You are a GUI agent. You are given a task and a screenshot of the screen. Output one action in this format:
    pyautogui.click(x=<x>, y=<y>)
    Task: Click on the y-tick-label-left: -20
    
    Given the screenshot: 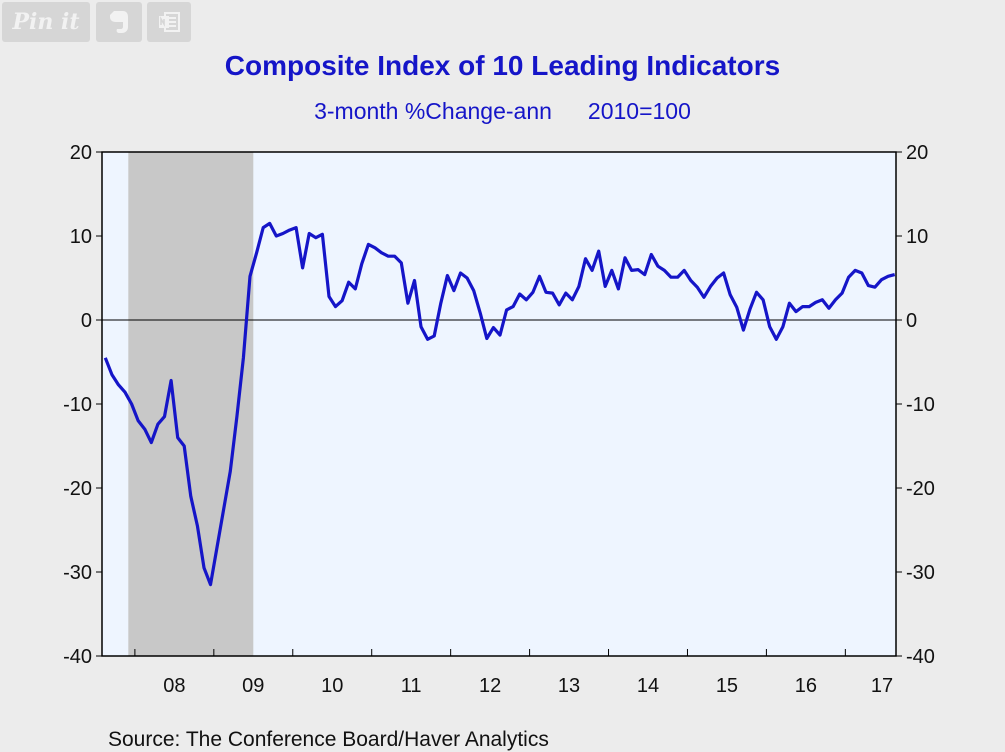 What is the action you would take?
    pyautogui.click(x=77, y=489)
    